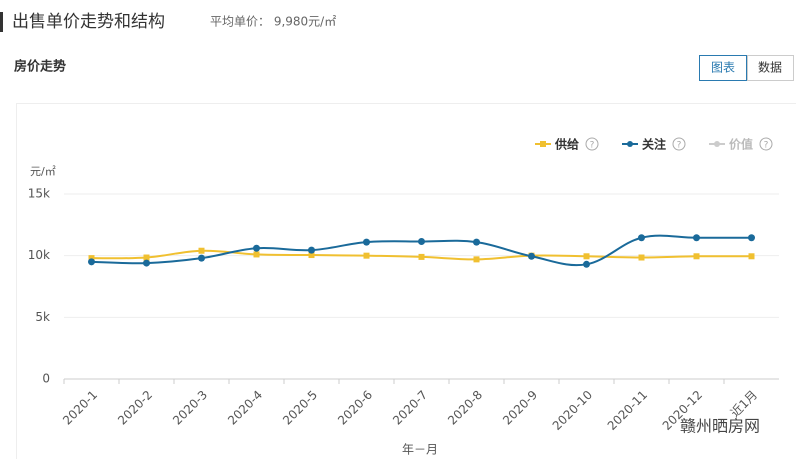 Image resolution: width=796 pixels, height=459 pixels. What do you see at coordinates (744, 404) in the screenshot?
I see `x-tick-label: 近1月` at bounding box center [744, 404].